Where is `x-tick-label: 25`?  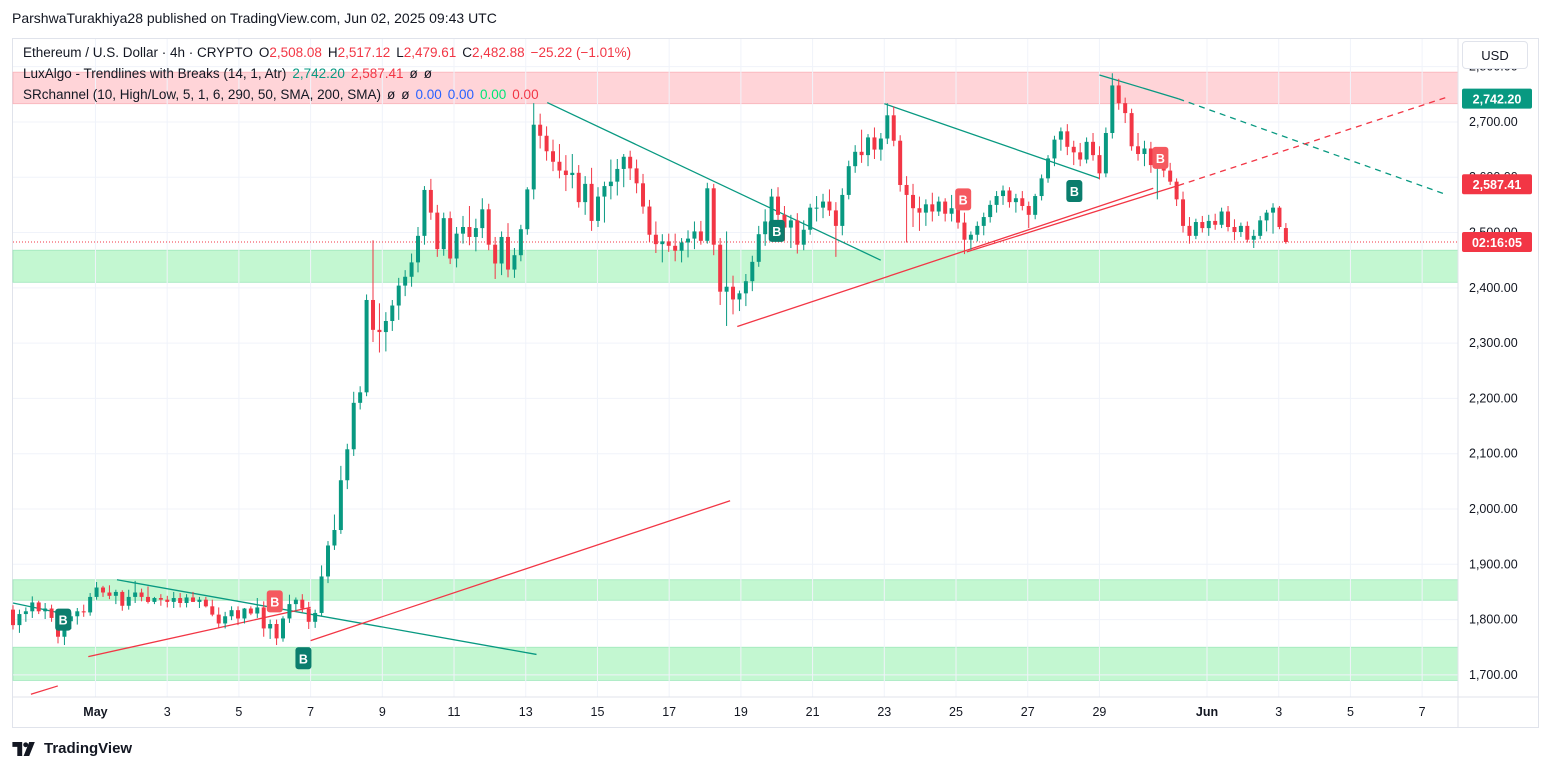 x-tick-label: 25 is located at coordinates (956, 712).